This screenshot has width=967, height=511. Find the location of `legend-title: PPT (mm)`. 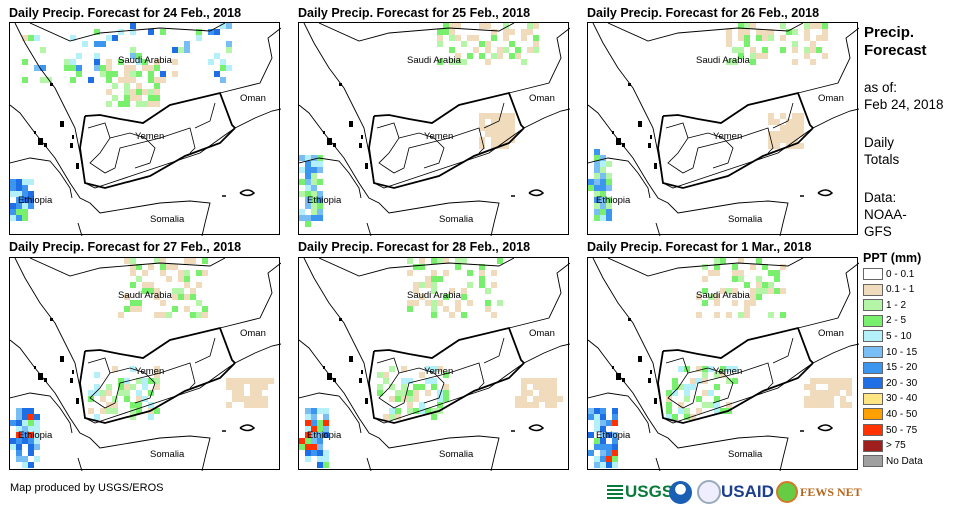

legend-title: PPT (mm) is located at coordinates (892, 258).